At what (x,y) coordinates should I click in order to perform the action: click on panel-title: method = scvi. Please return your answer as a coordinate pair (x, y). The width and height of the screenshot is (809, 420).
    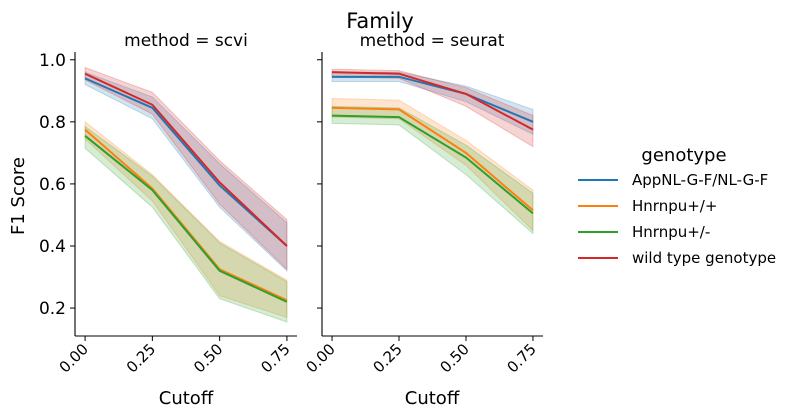
    Looking at the image, I should click on (186, 41).